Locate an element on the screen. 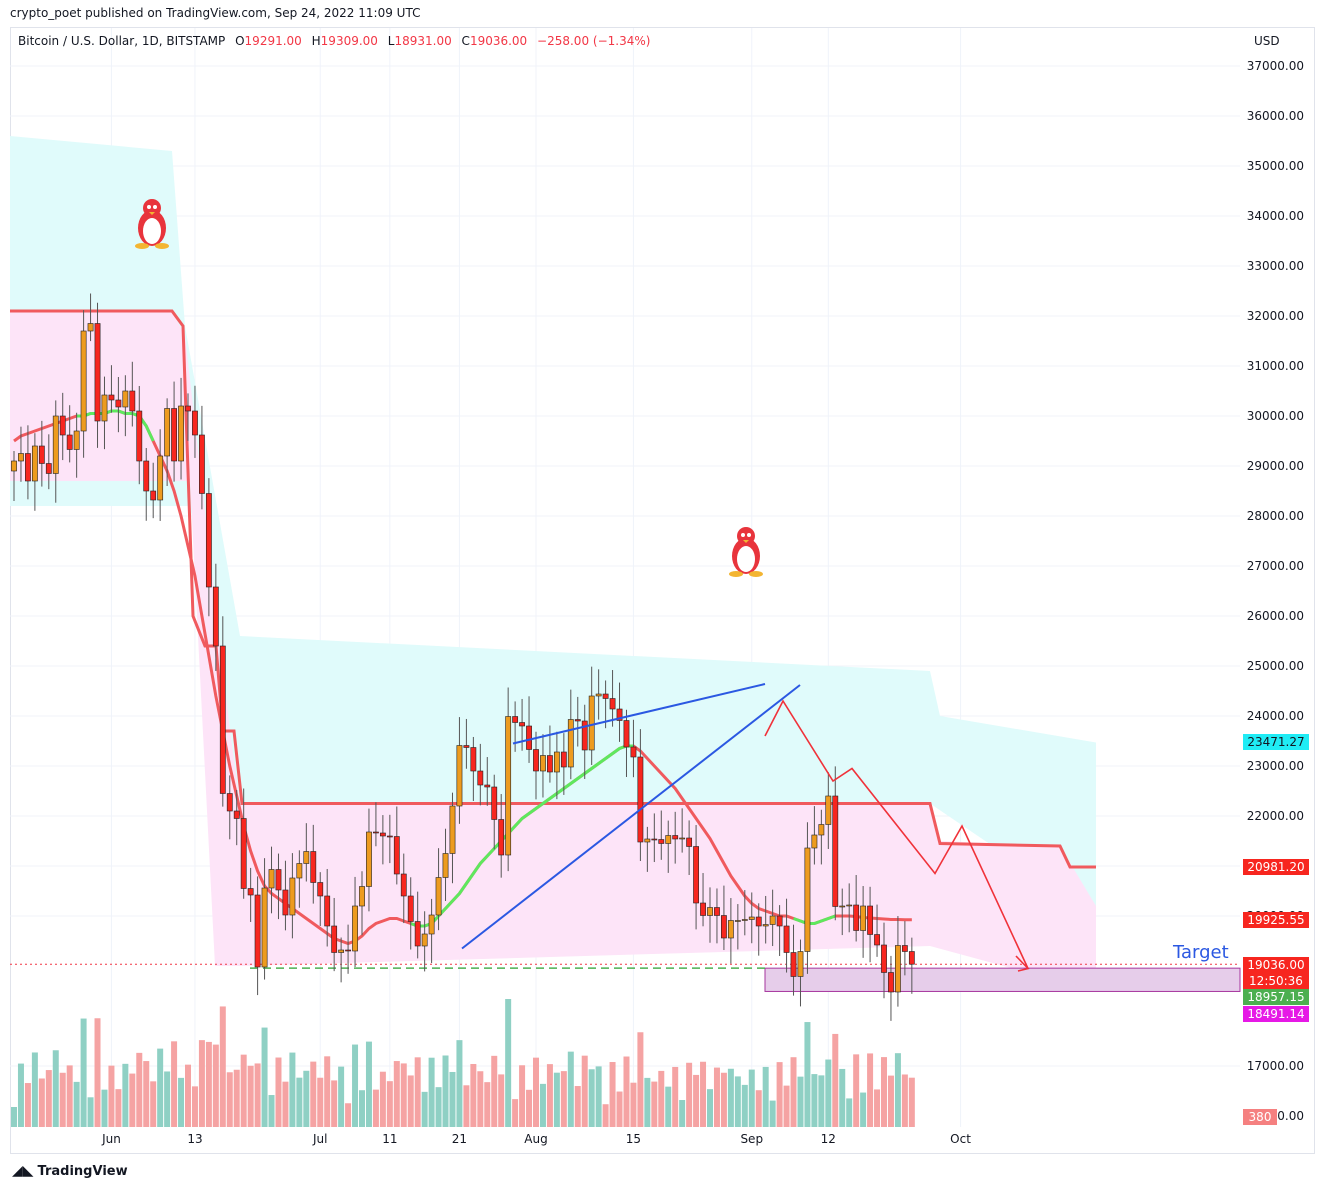 This screenshot has height=1189, width=1325. time-tick-label: Sep is located at coordinates (751, 1139).